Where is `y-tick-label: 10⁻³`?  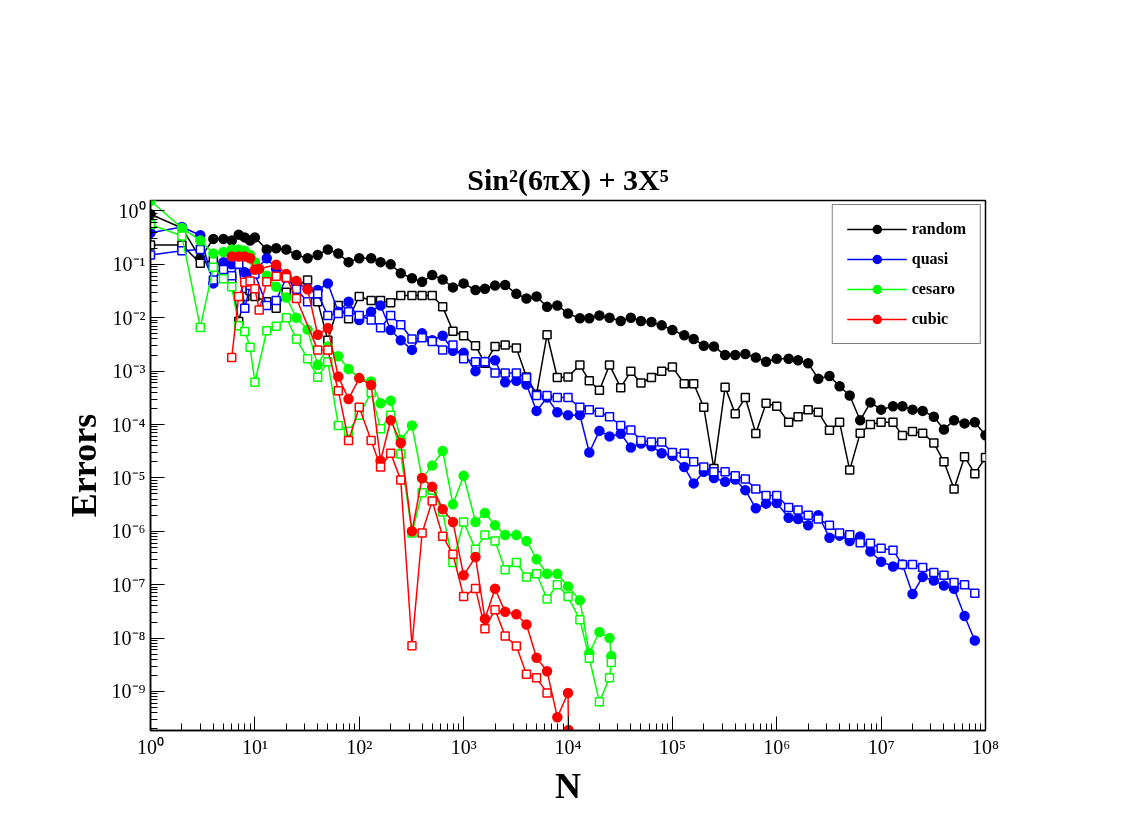
y-tick-label: 10⁻³ is located at coordinates (129, 371).